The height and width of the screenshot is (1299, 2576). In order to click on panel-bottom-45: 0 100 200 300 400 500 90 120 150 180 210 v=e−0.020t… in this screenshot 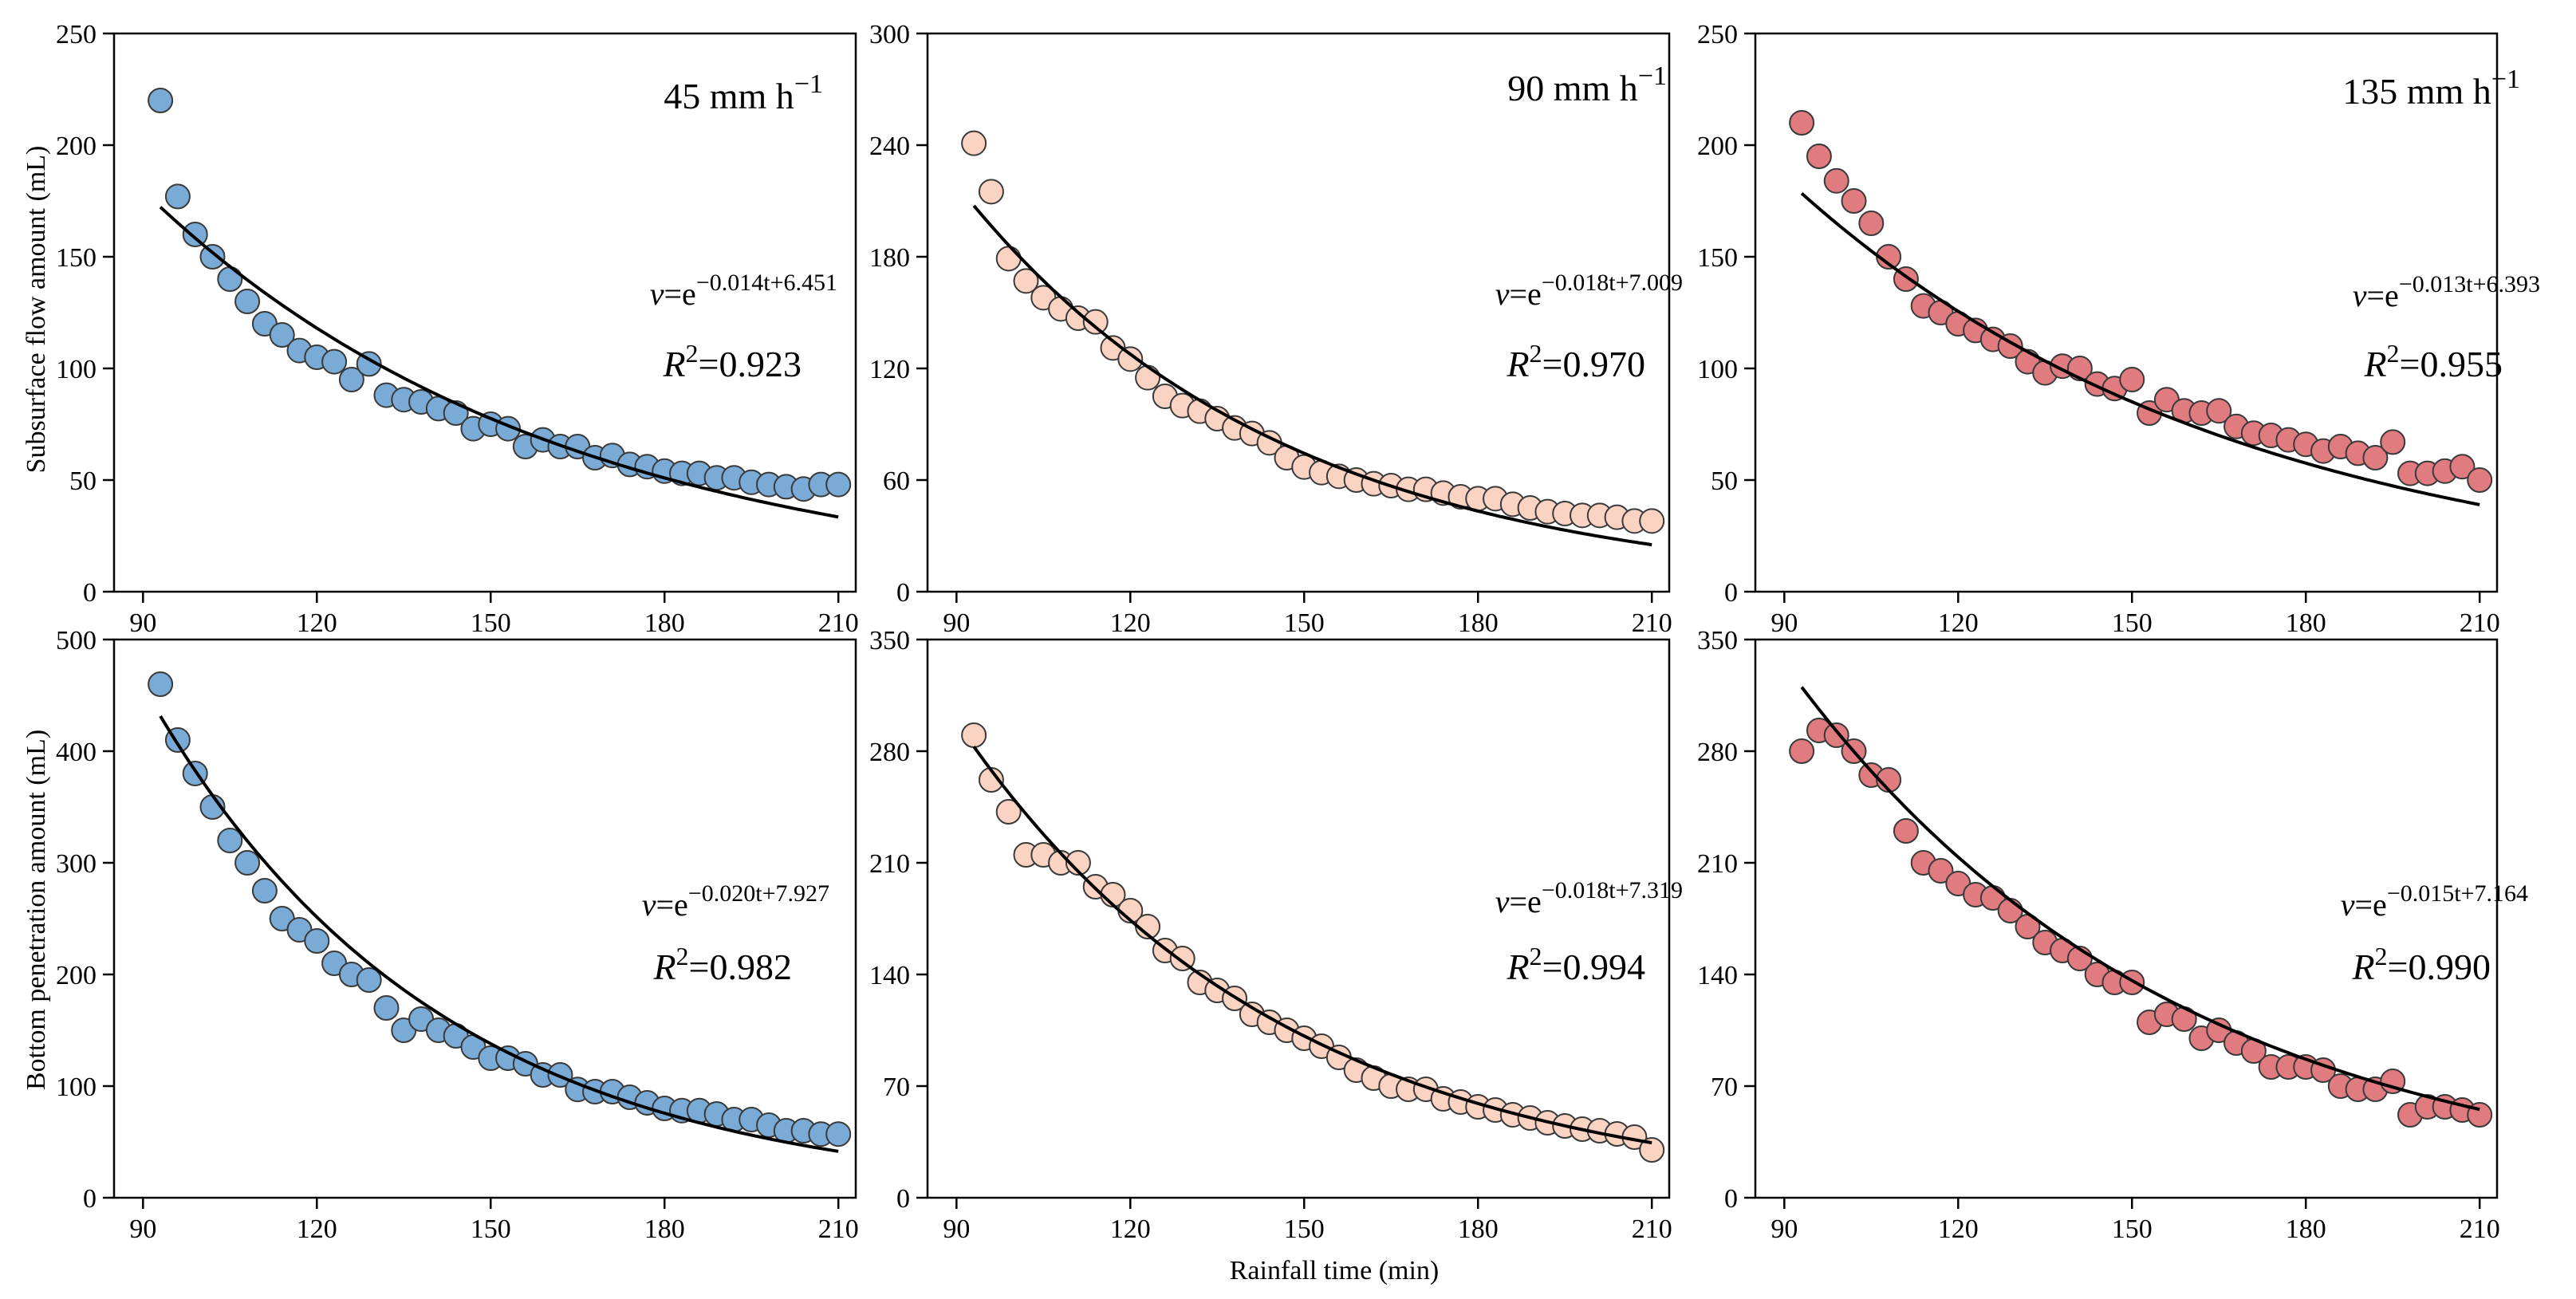, I will do `click(457, 935)`.